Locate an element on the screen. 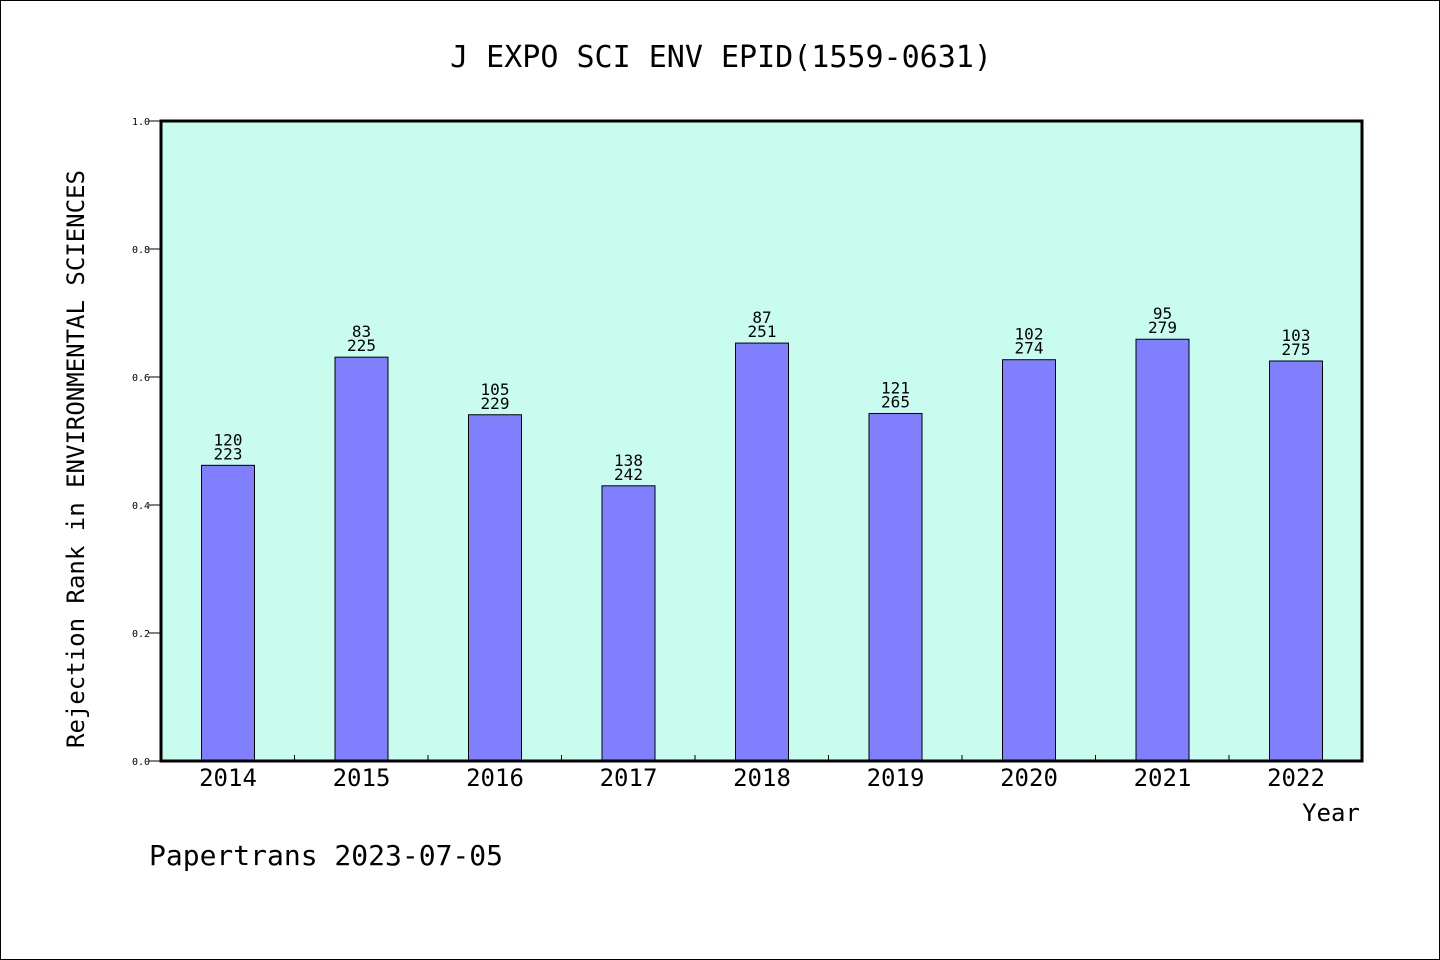 Image resolution: width=1440 pixels, height=960 pixels. y-tick-label-0.0: 0.0 is located at coordinates (141, 762).